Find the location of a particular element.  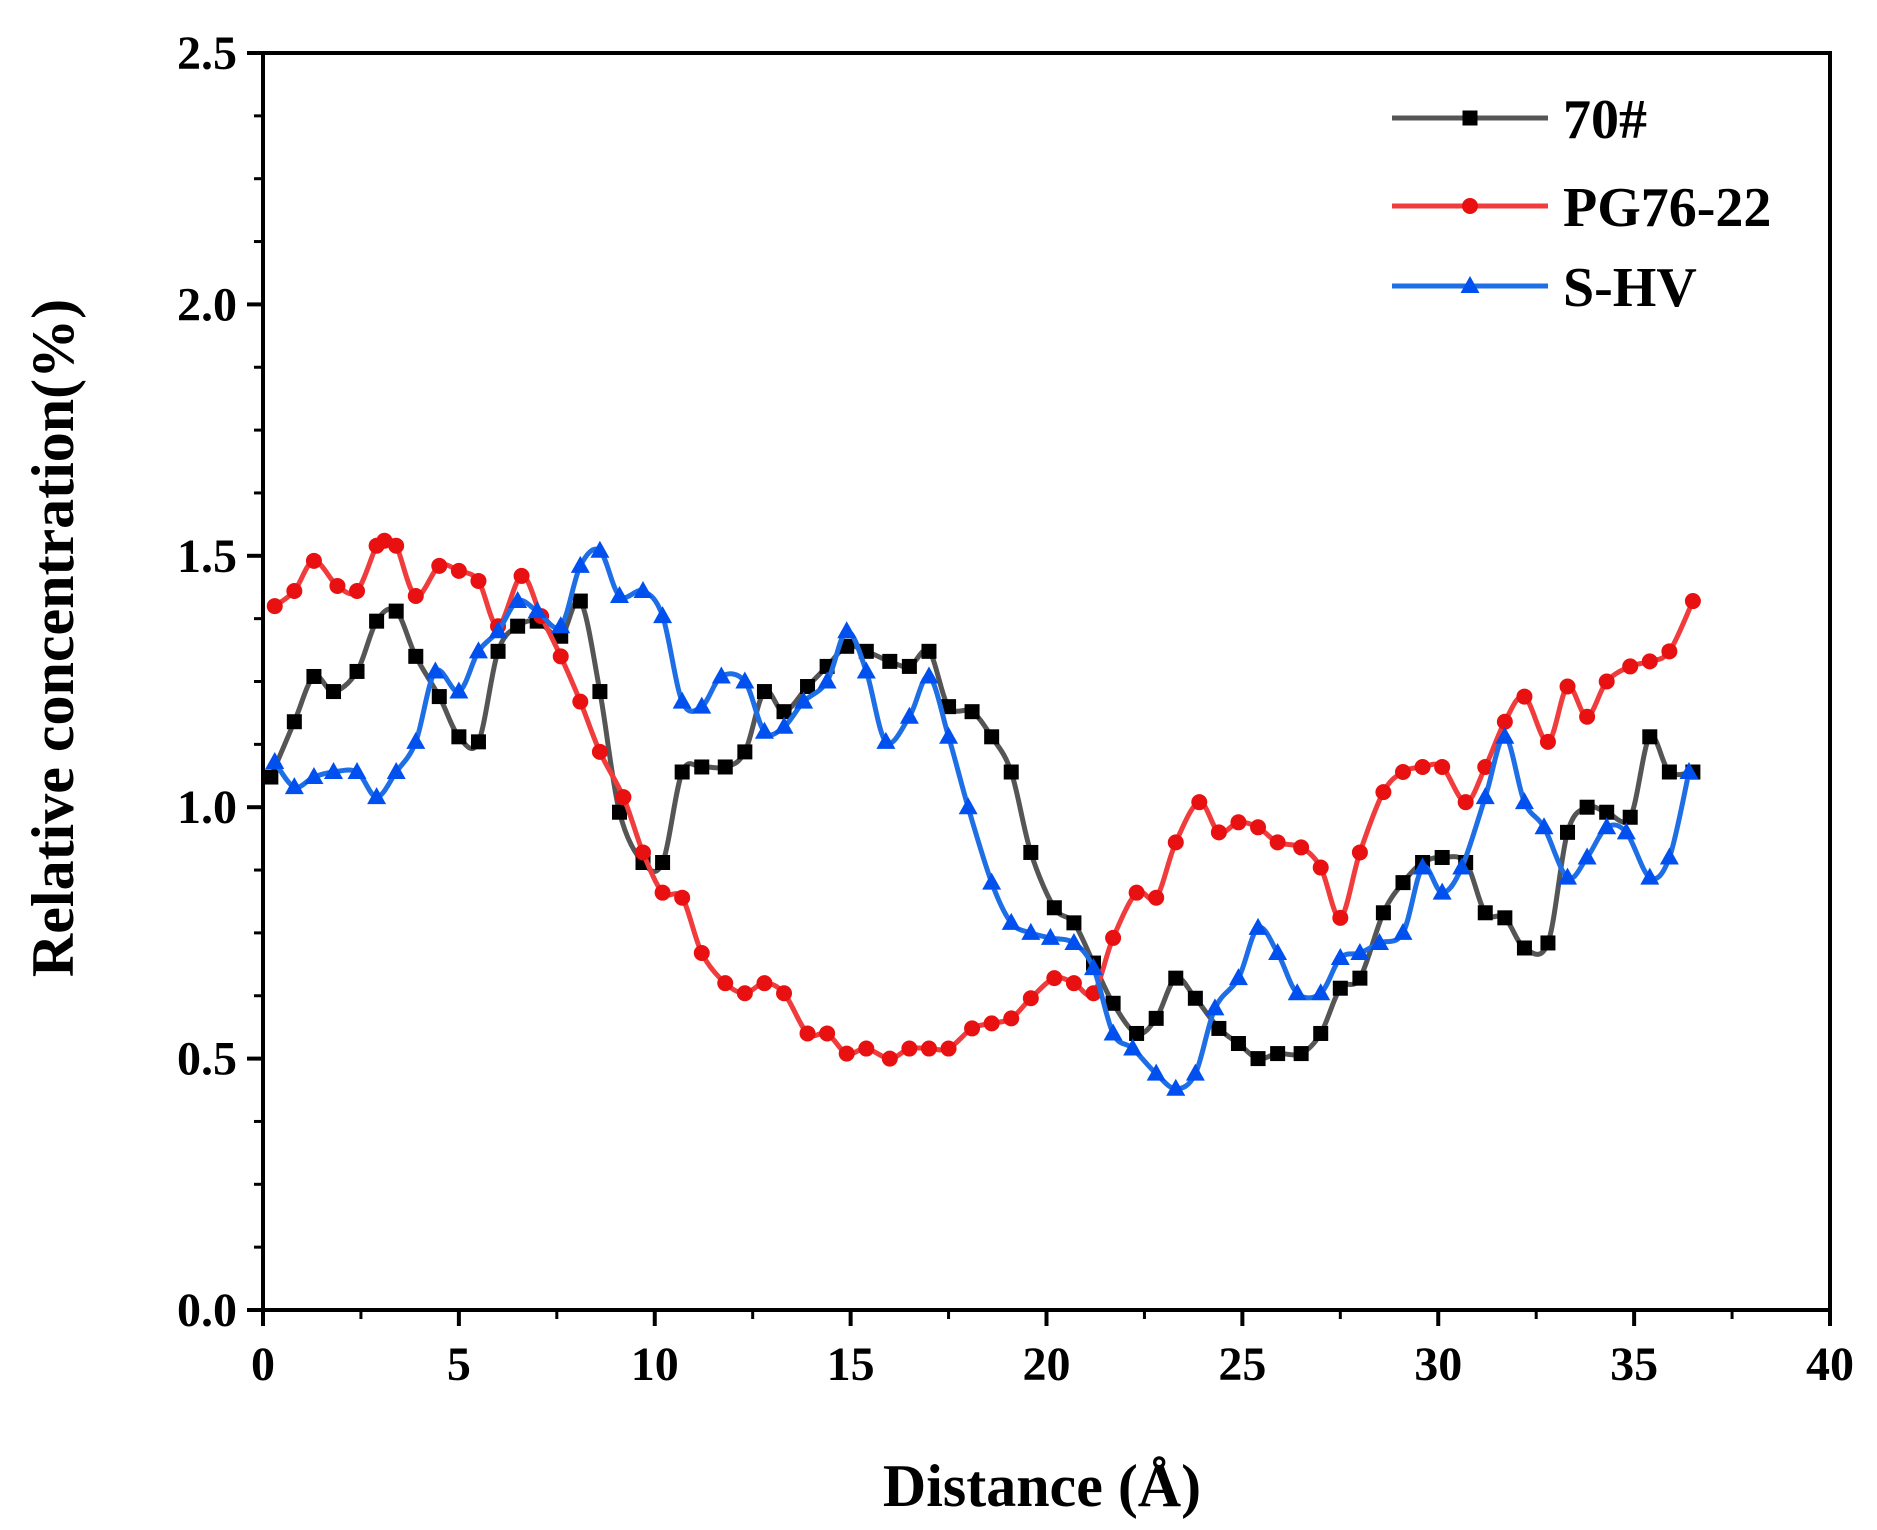

x-tick-label: 30 is located at coordinates (1438, 1364).